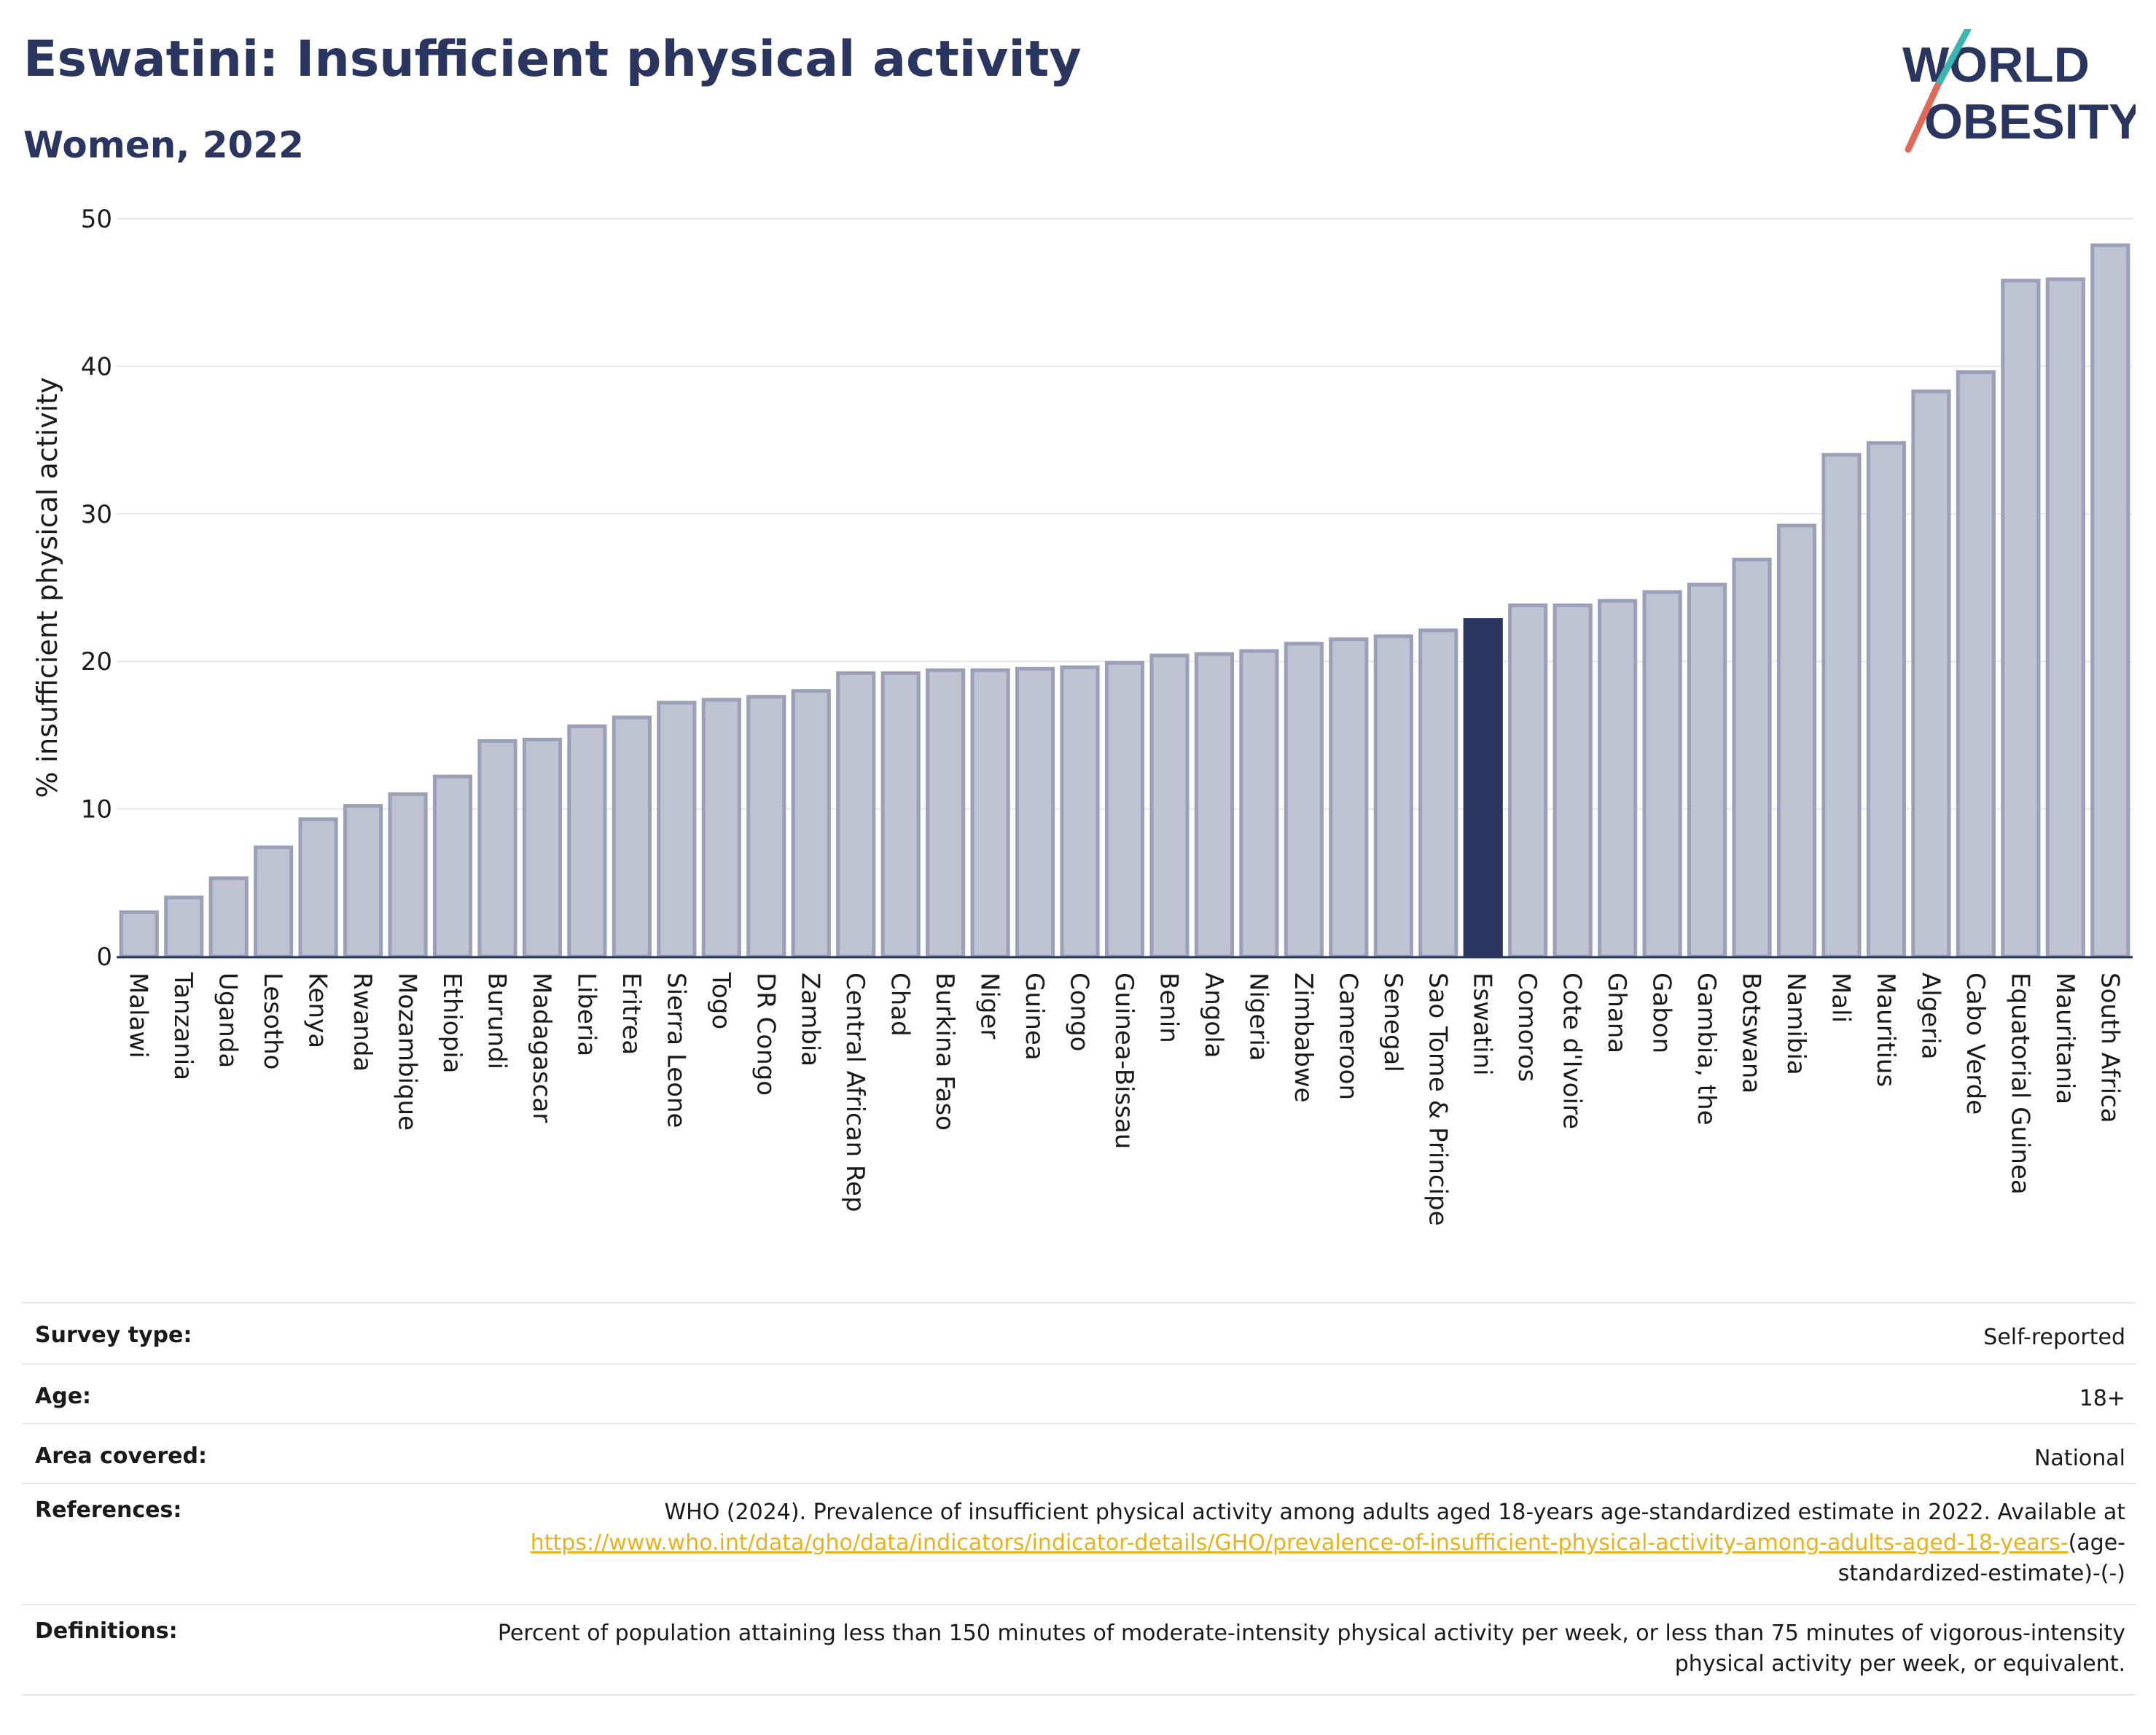 The height and width of the screenshot is (1735, 2156). What do you see at coordinates (1035, 813) in the screenshot?
I see `bar-guinea` at bounding box center [1035, 813].